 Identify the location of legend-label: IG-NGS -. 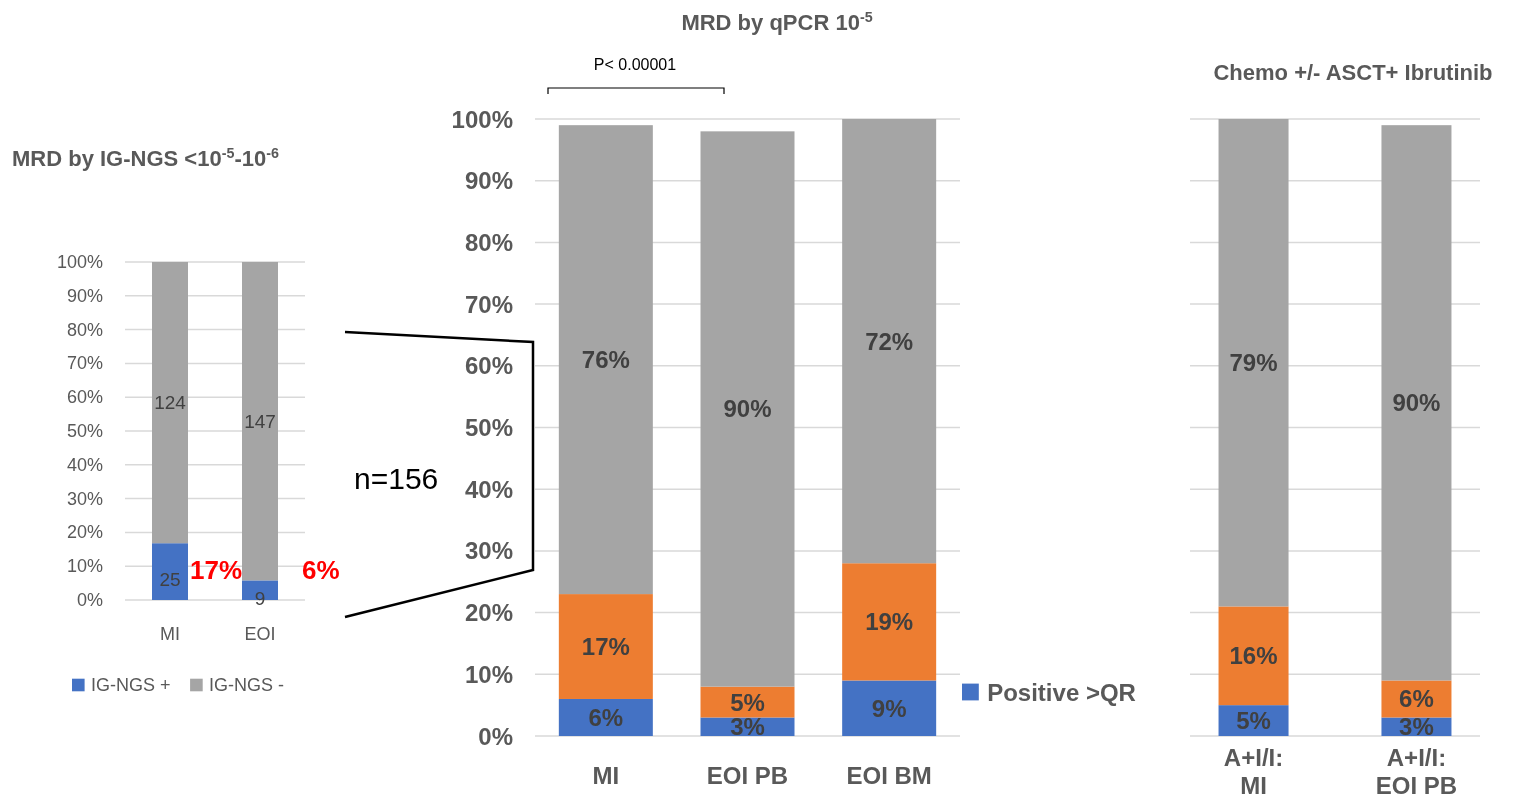
(246, 685).